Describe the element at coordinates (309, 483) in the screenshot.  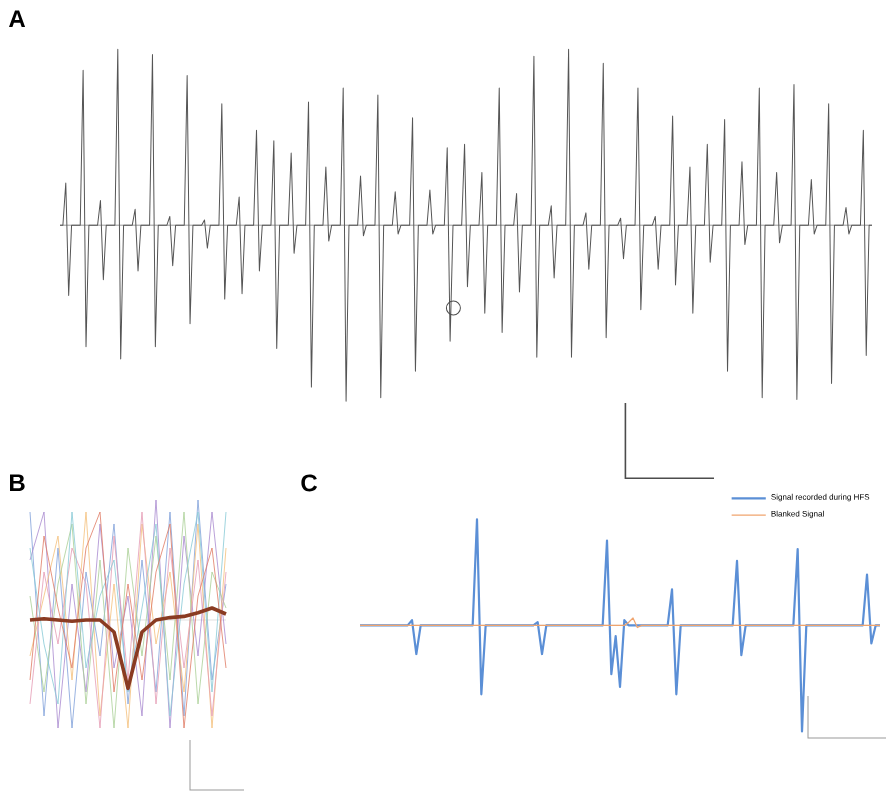
I see `chart-title: C` at that location.